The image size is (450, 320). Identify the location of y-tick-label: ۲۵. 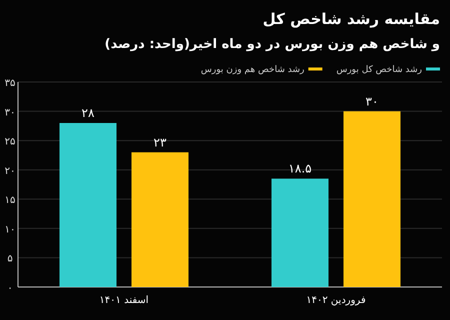
(10, 142).